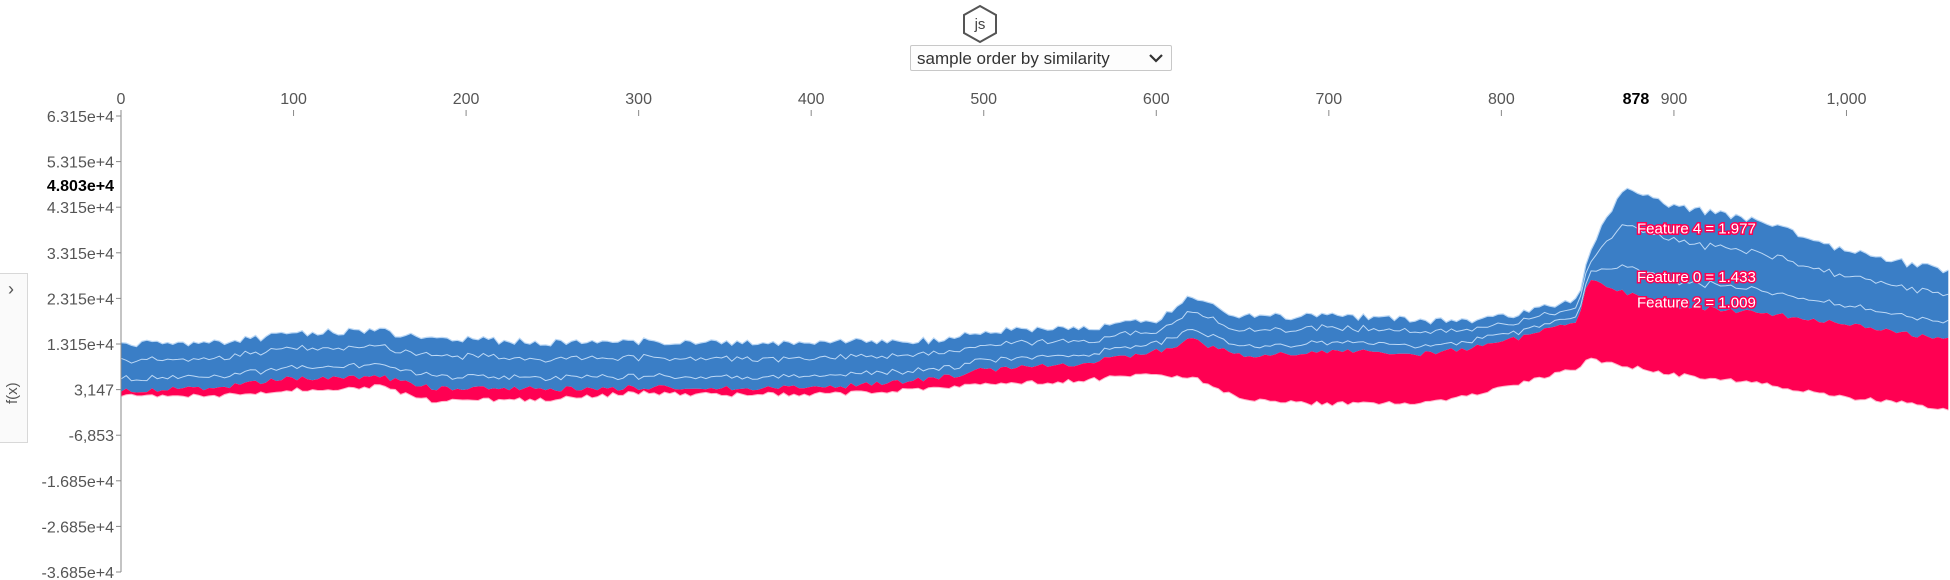  I want to click on y-tick-label: -2.685e+4, so click(77, 527).